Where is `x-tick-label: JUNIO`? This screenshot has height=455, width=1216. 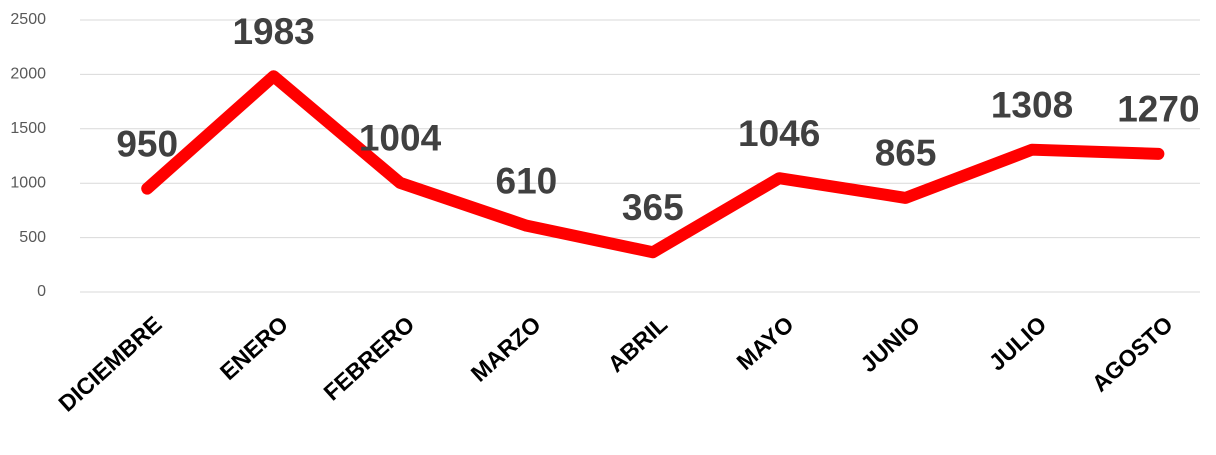
x-tick-label: JUNIO is located at coordinates (890, 344).